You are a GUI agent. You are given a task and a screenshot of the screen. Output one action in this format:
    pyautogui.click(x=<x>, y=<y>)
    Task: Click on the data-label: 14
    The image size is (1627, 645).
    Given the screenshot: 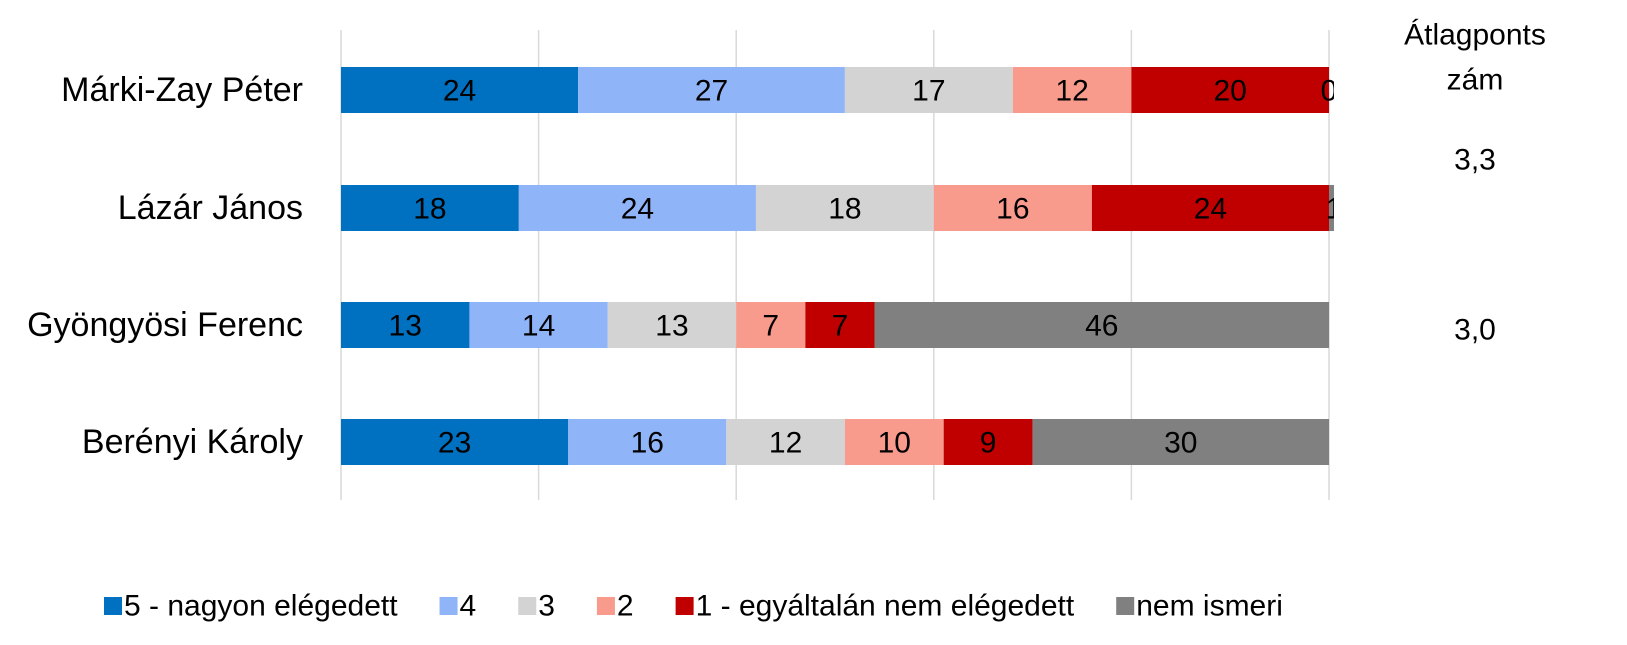 What is the action you would take?
    pyautogui.click(x=538, y=326)
    